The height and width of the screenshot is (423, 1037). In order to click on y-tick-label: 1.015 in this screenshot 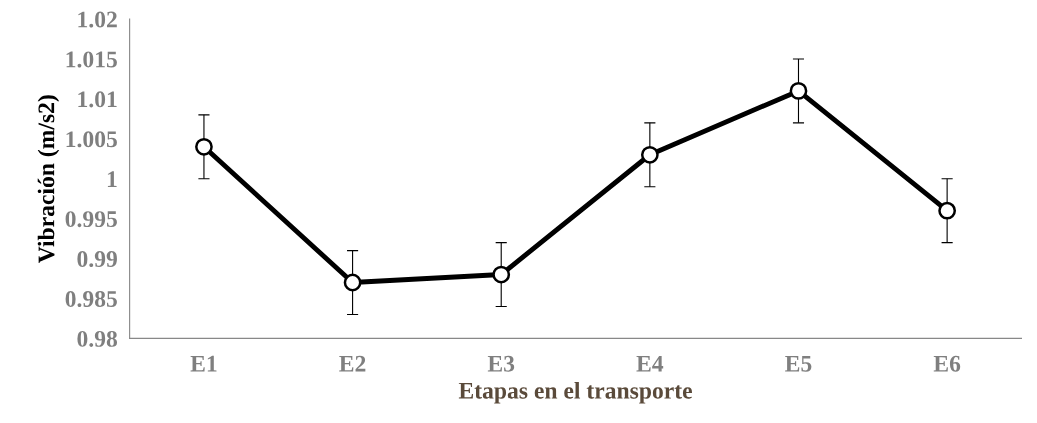, I will do `click(91, 59)`.